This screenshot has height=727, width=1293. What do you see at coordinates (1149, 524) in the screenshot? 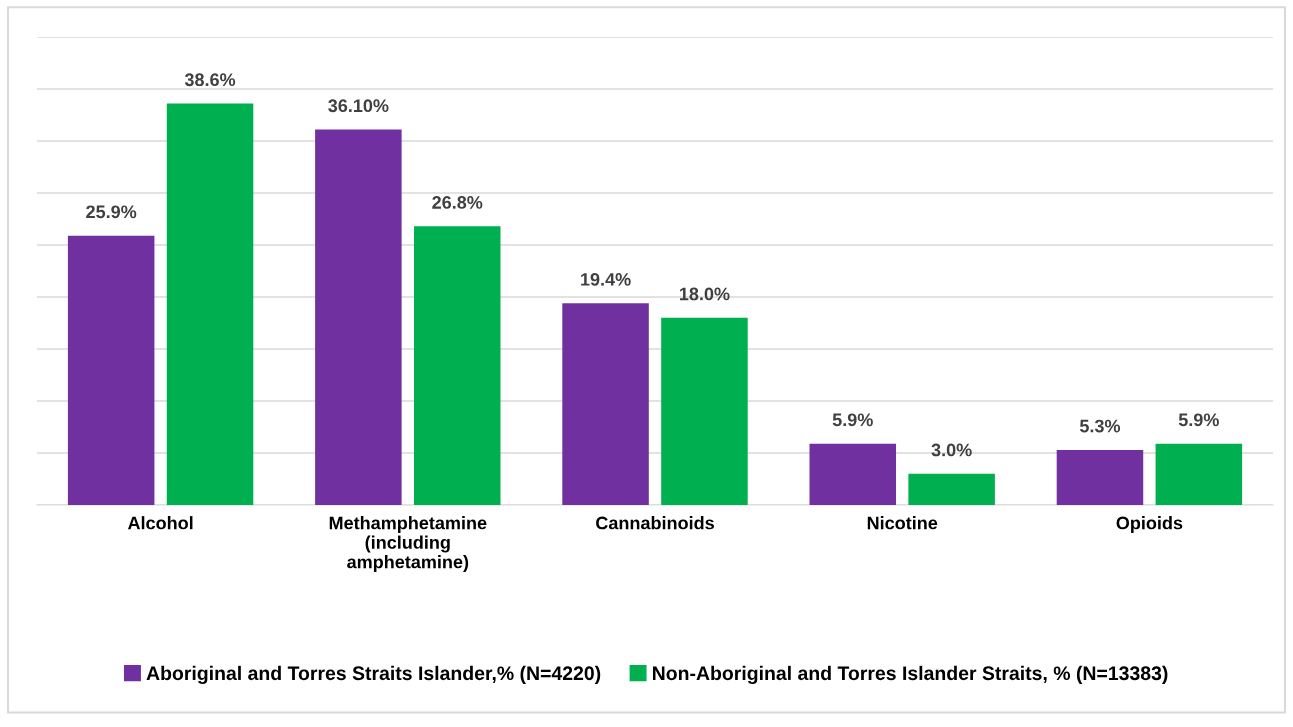
I see `x-tick-label: Opioids` at bounding box center [1149, 524].